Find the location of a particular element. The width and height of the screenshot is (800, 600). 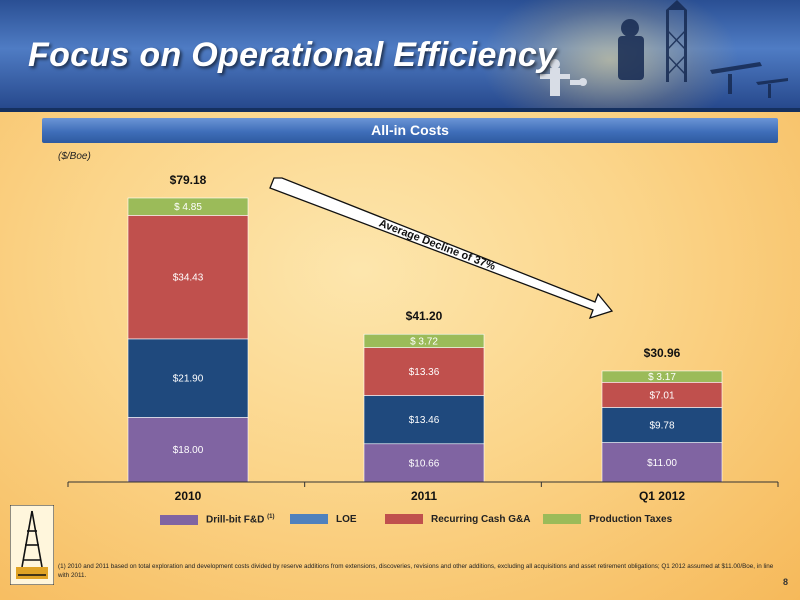

x-tick-label: 2010 is located at coordinates (188, 496).